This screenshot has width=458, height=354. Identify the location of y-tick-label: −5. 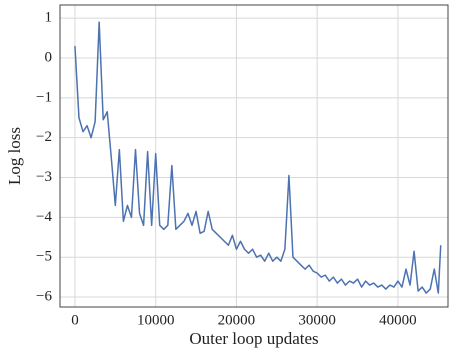
(44, 257).